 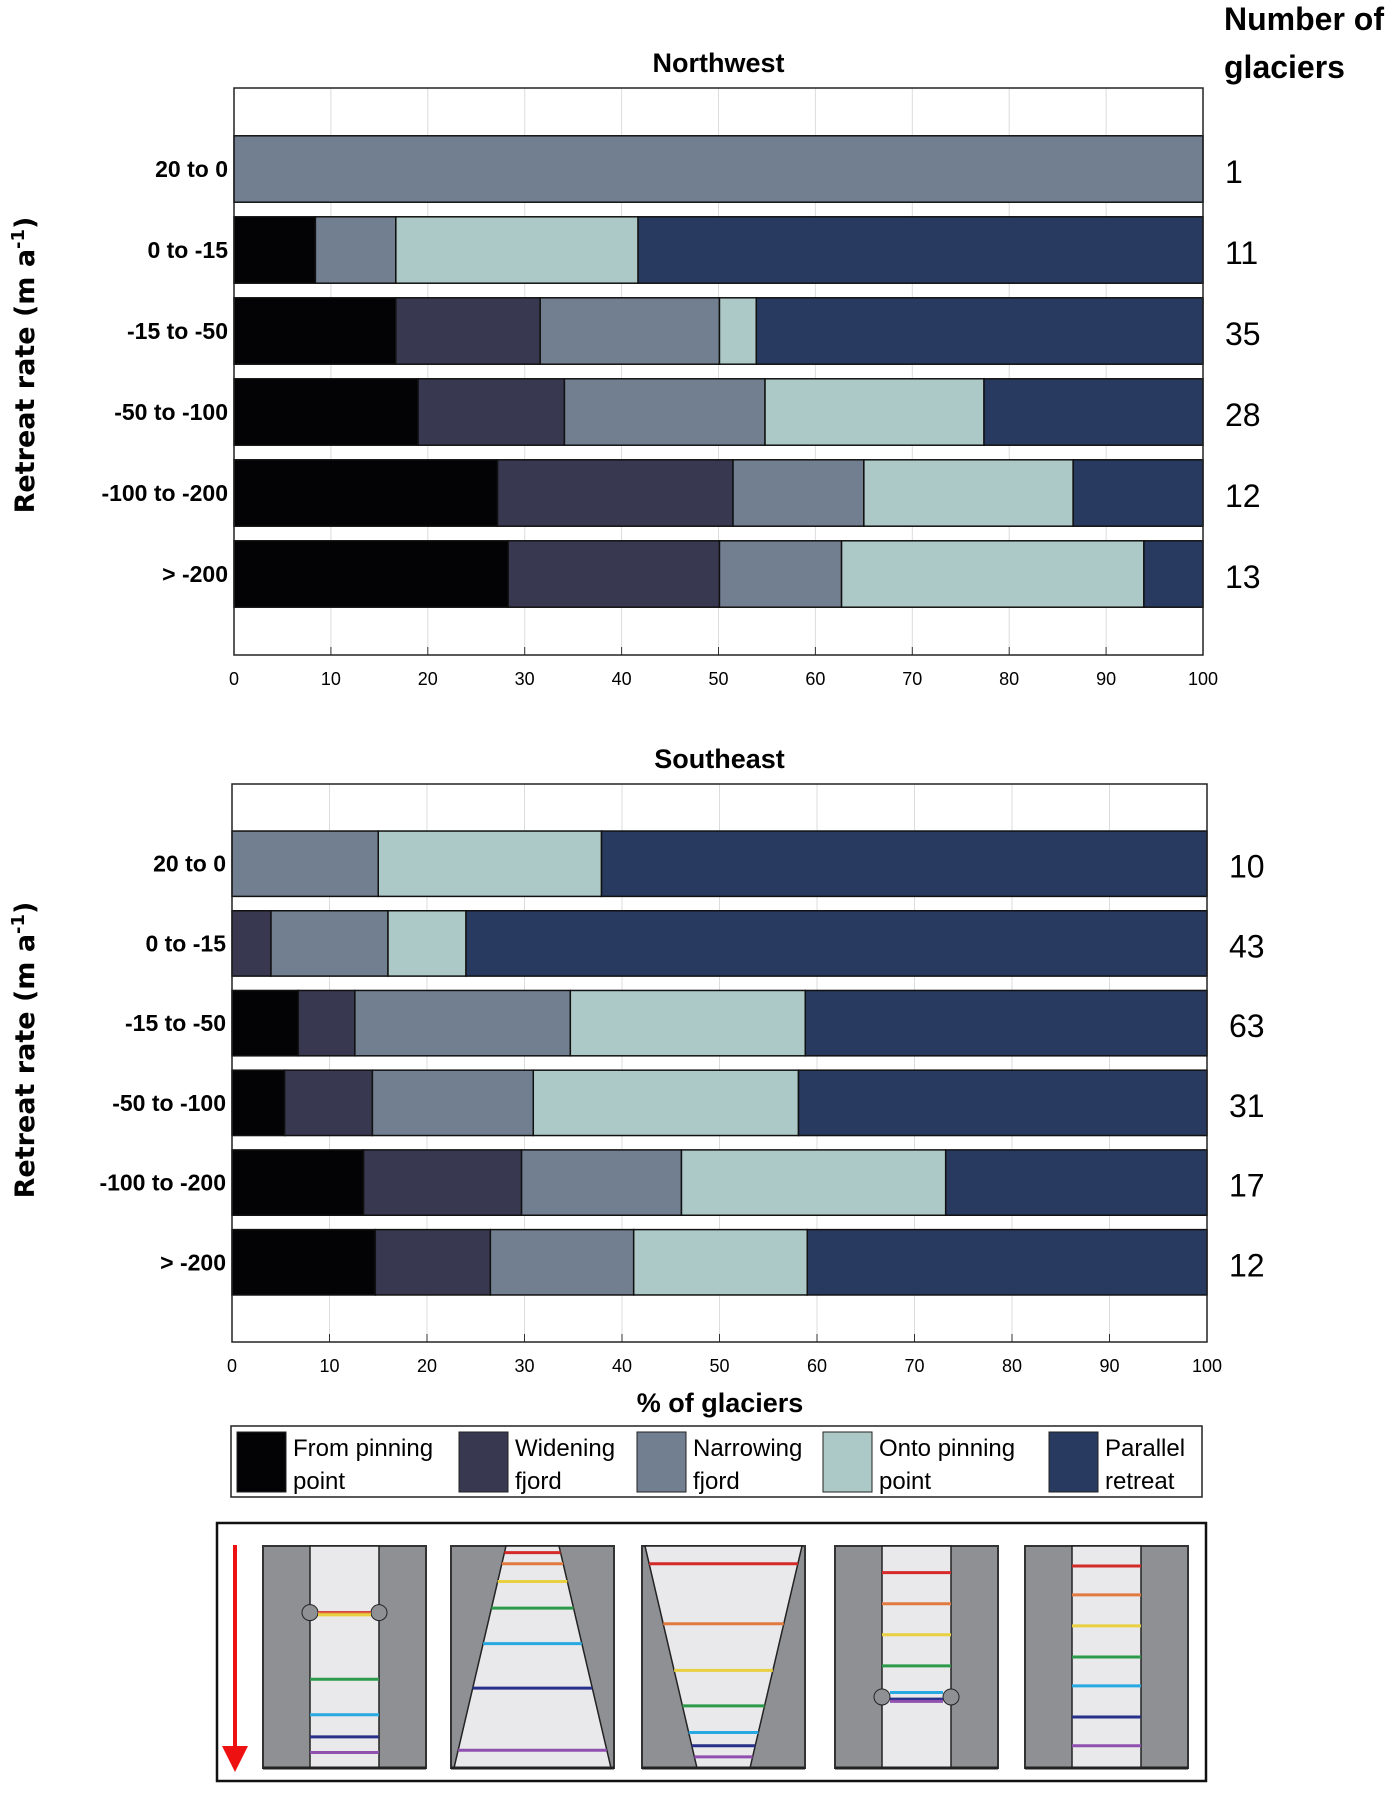 I want to click on parallel-retreat-panel, so click(x=1106, y=1657).